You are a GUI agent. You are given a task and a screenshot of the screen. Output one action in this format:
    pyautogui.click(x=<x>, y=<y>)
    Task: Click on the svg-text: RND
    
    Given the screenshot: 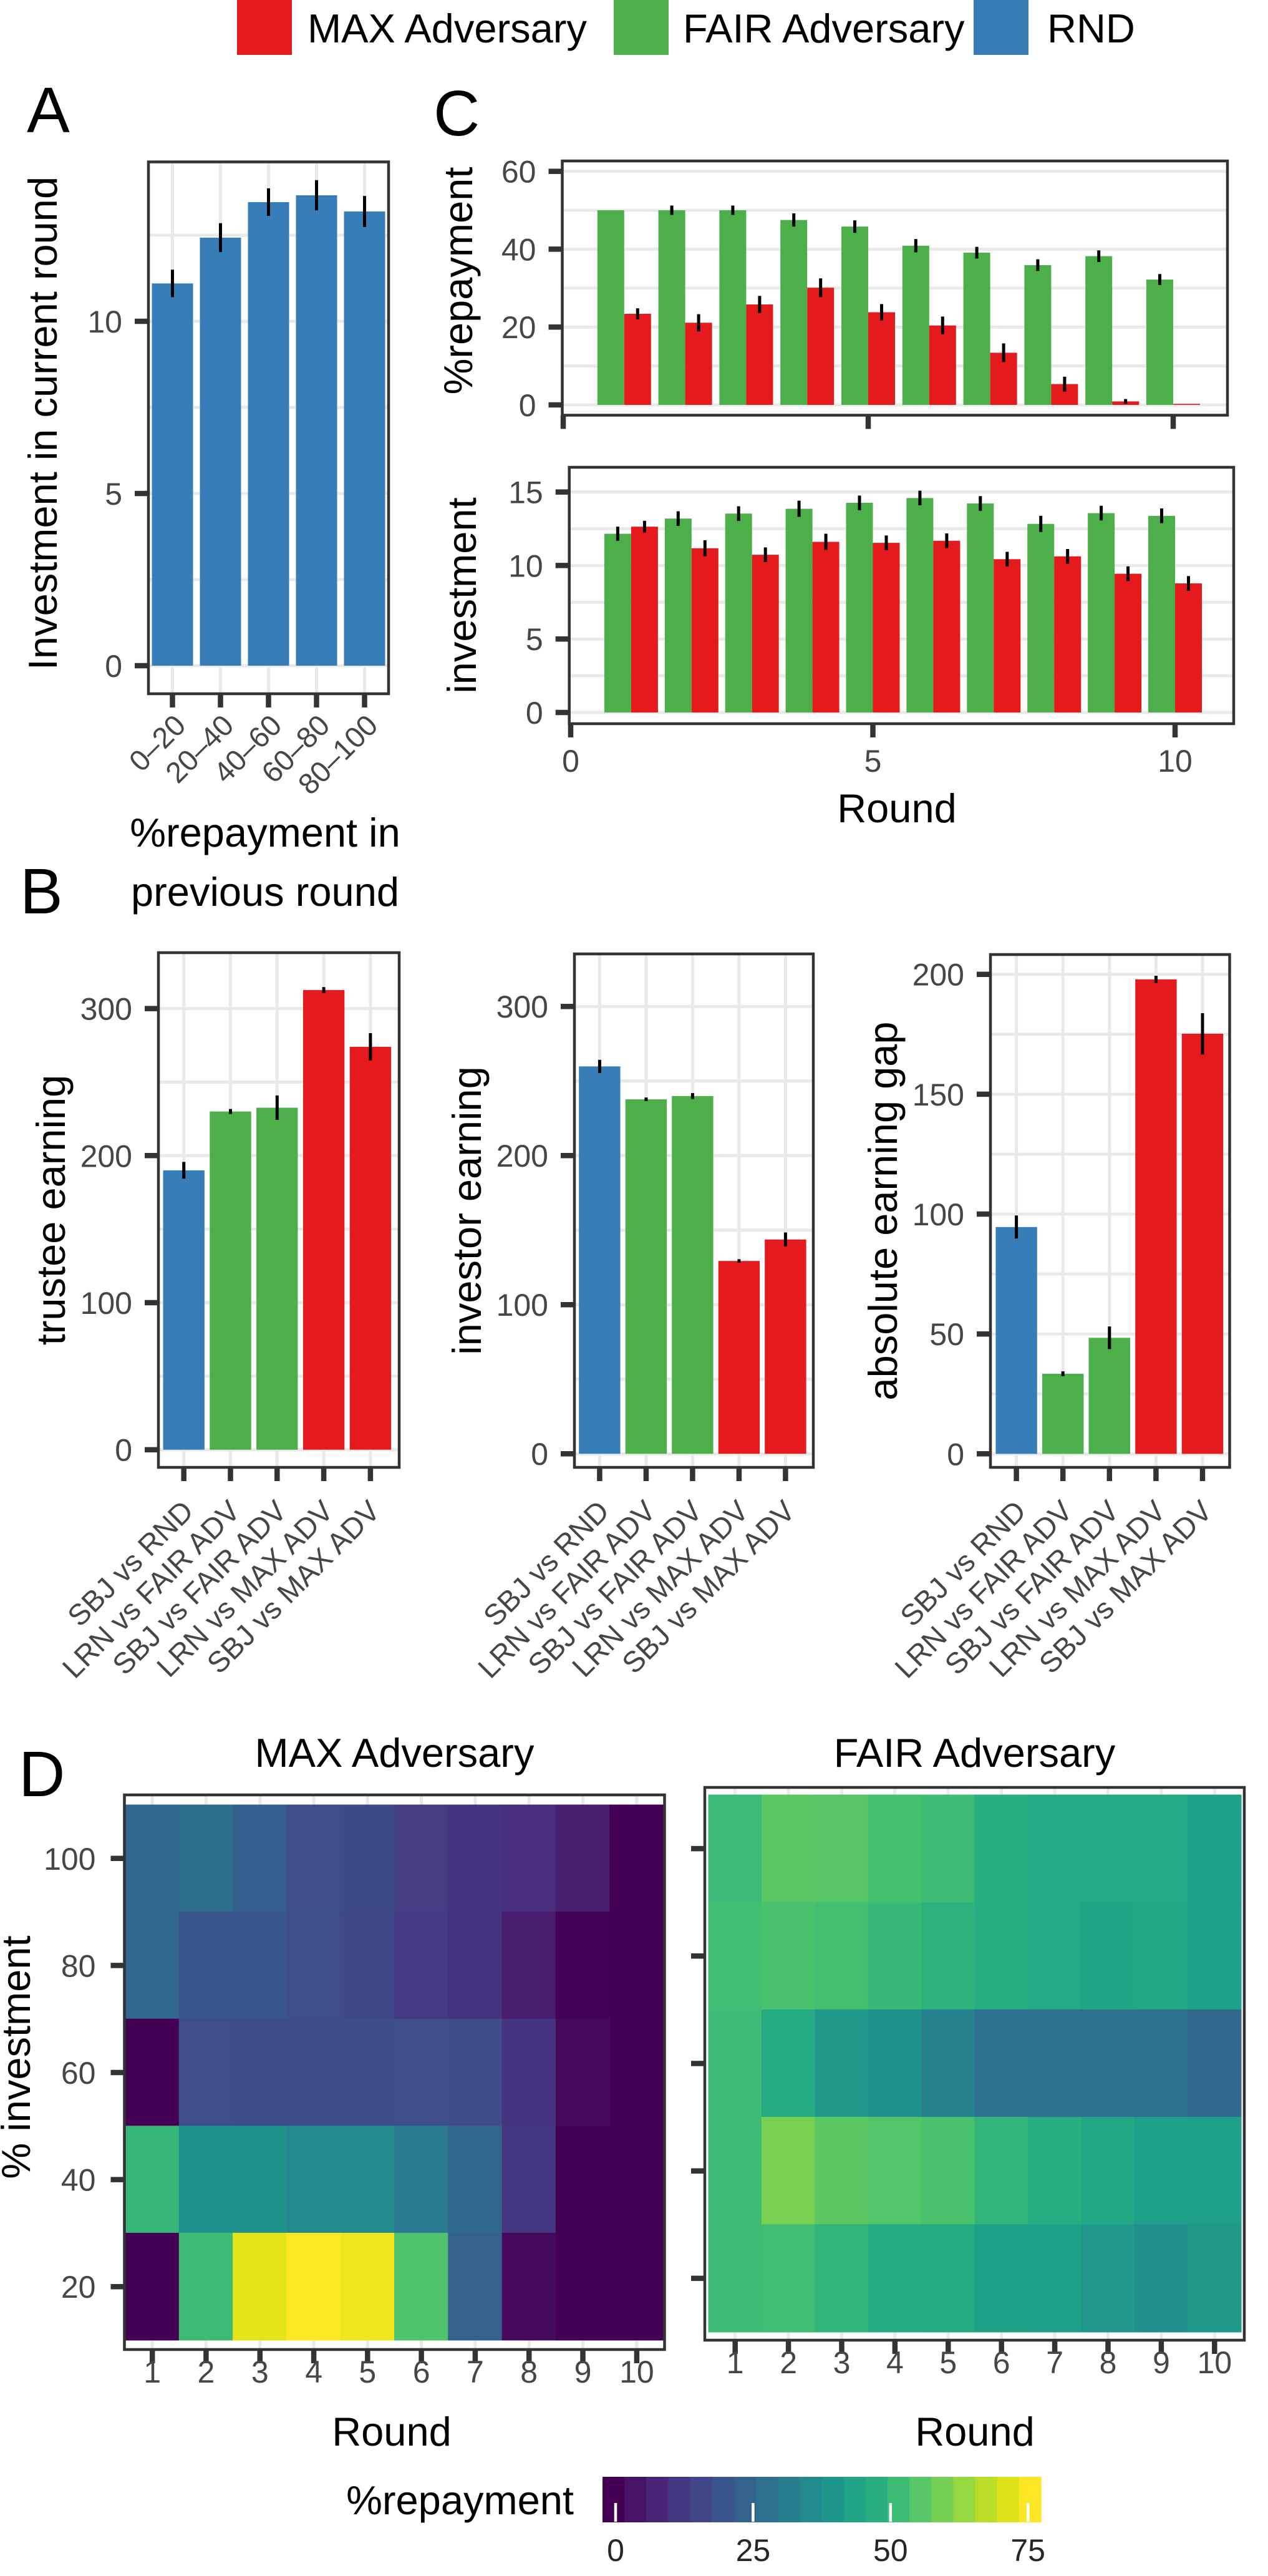 What is the action you would take?
    pyautogui.click(x=1091, y=29)
    